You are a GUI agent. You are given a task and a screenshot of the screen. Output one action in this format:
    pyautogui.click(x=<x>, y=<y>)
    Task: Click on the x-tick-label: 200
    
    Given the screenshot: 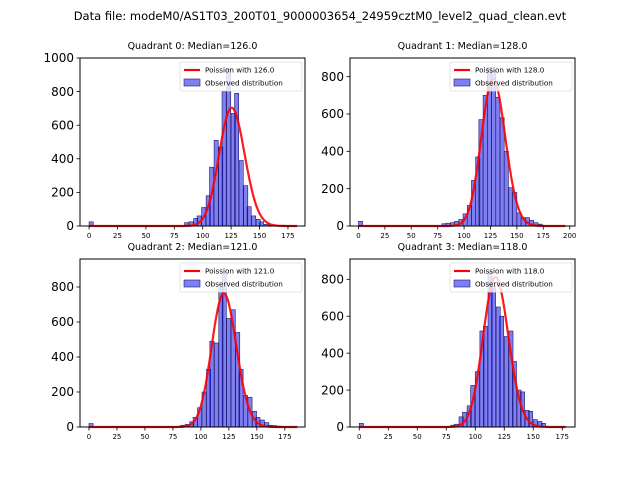 What is the action you would take?
    pyautogui.click(x=569, y=236)
    